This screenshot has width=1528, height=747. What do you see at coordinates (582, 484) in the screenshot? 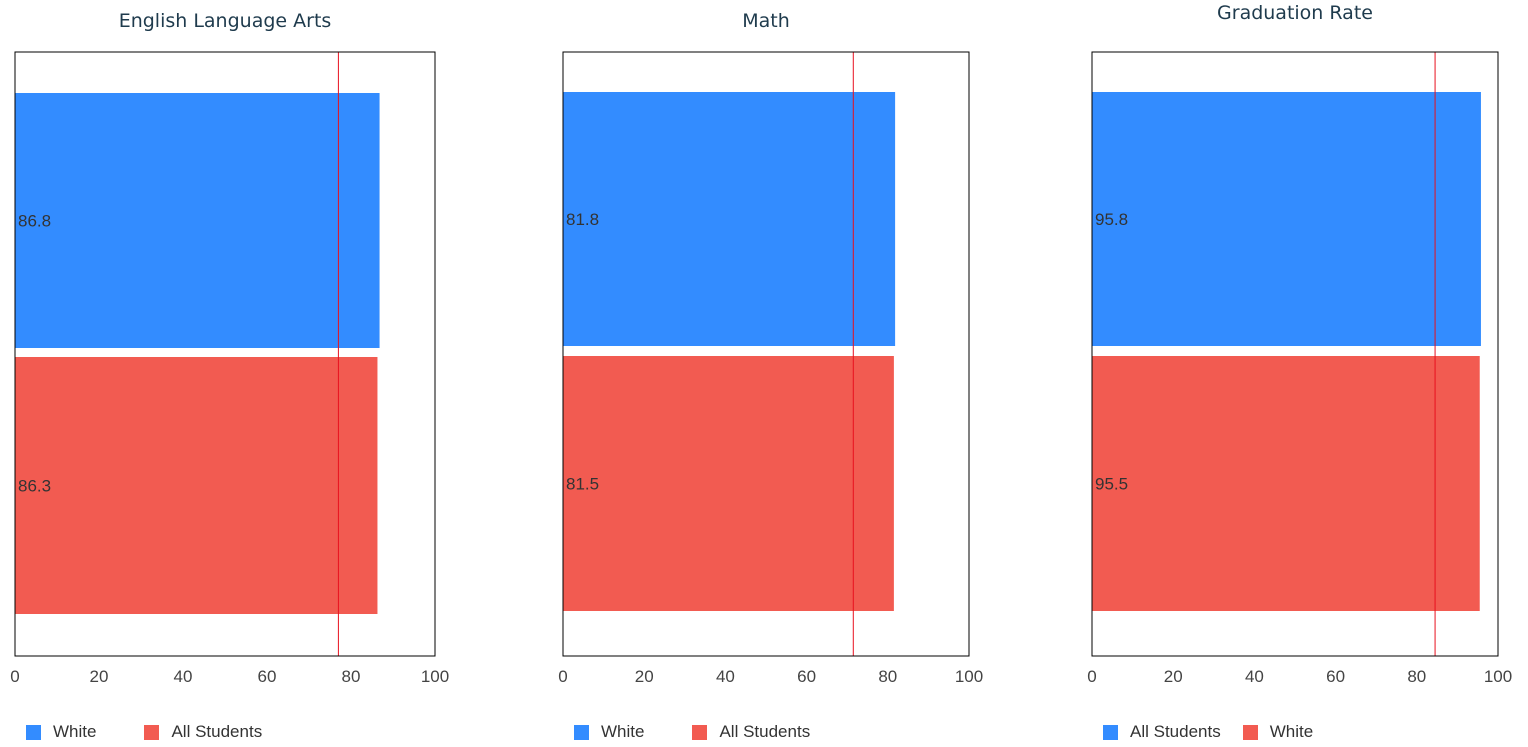
I see `data-label: 81.5` at bounding box center [582, 484].